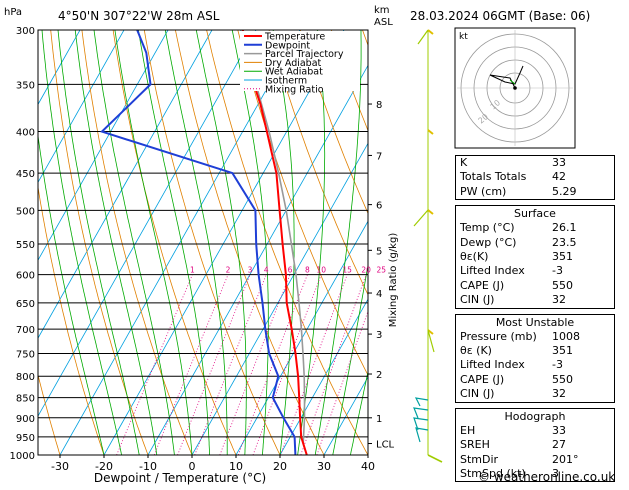 The image size is (629, 490). What do you see at coordinates (294, 37) in the screenshot?
I see `legend-entry: Temperature` at bounding box center [294, 37].